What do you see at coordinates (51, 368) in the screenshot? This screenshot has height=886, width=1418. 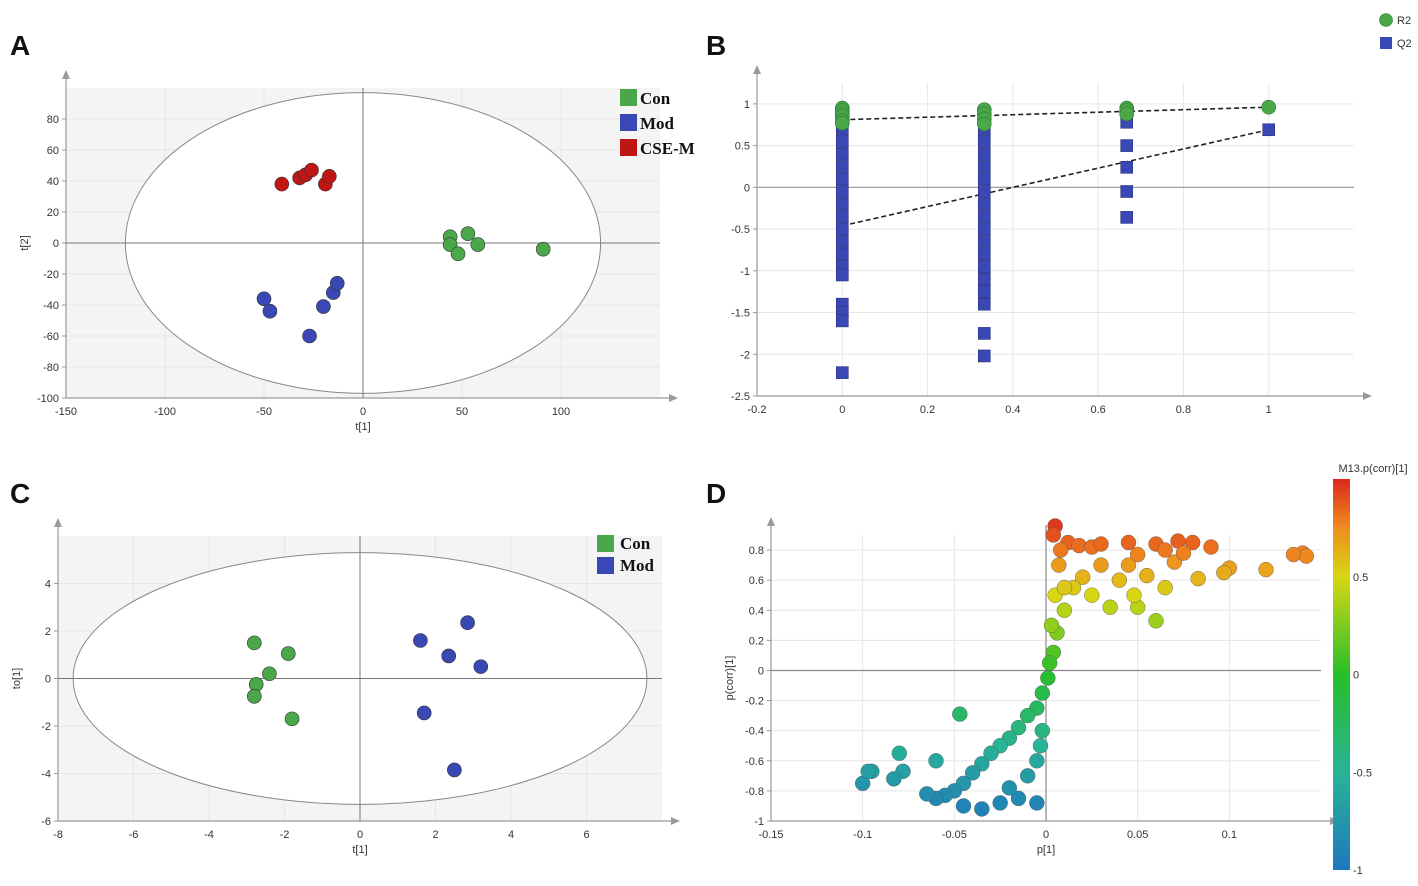 I see `y-tick-label: -80` at bounding box center [51, 368].